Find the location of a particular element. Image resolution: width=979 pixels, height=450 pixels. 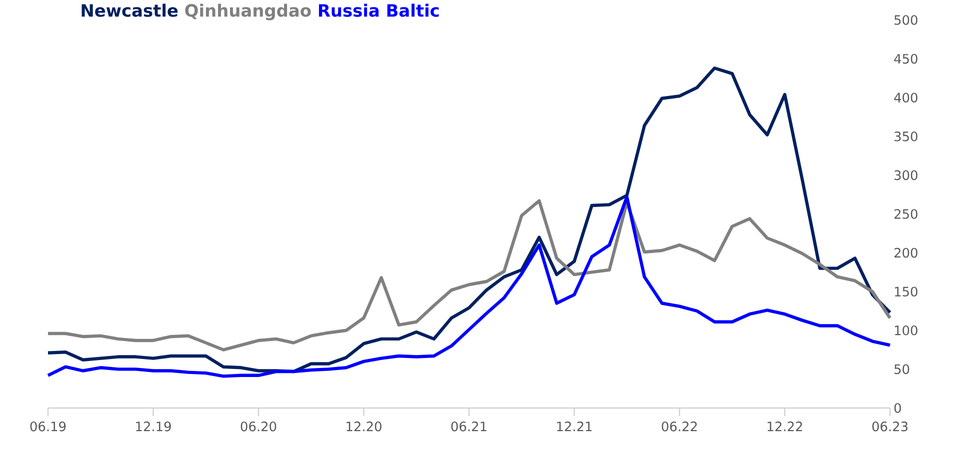

x-tick-label: 12.21 is located at coordinates (574, 427).